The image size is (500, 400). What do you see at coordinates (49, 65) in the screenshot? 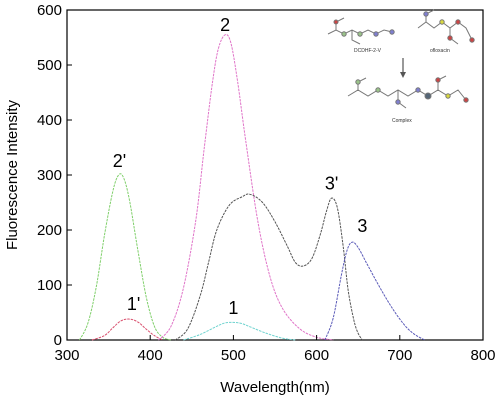
I see `y-tick-label: 500` at bounding box center [49, 65].